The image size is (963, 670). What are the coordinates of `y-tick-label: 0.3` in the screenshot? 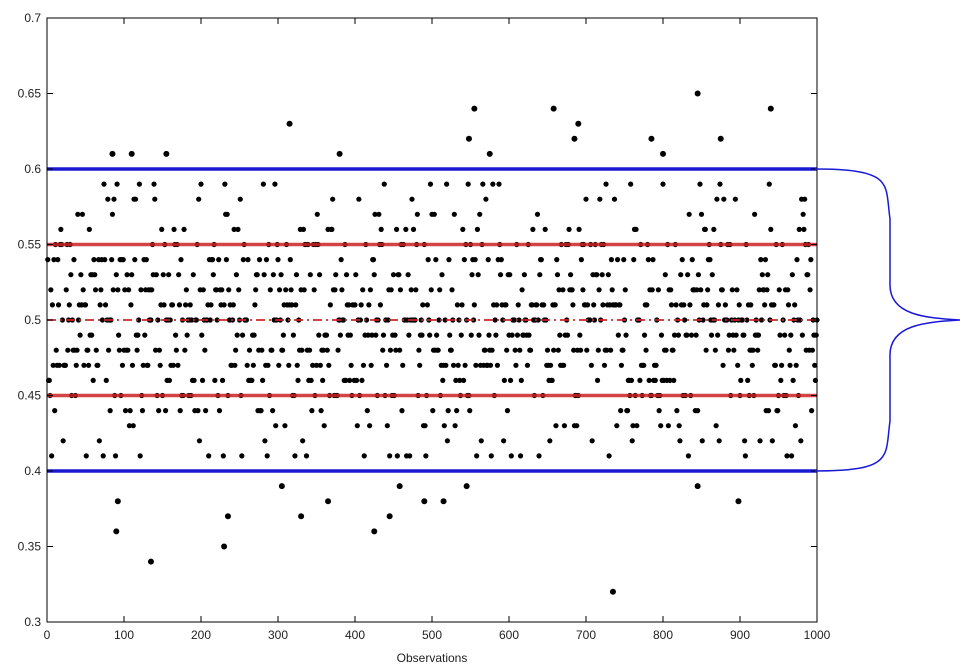 It's located at (32, 622).